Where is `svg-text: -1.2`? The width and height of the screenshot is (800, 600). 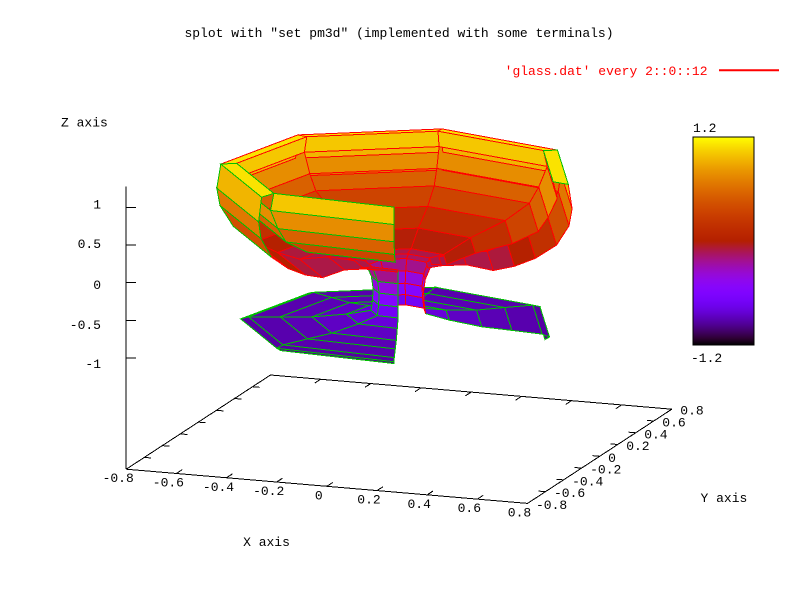
svg-text: -1.2 is located at coordinates (706, 358).